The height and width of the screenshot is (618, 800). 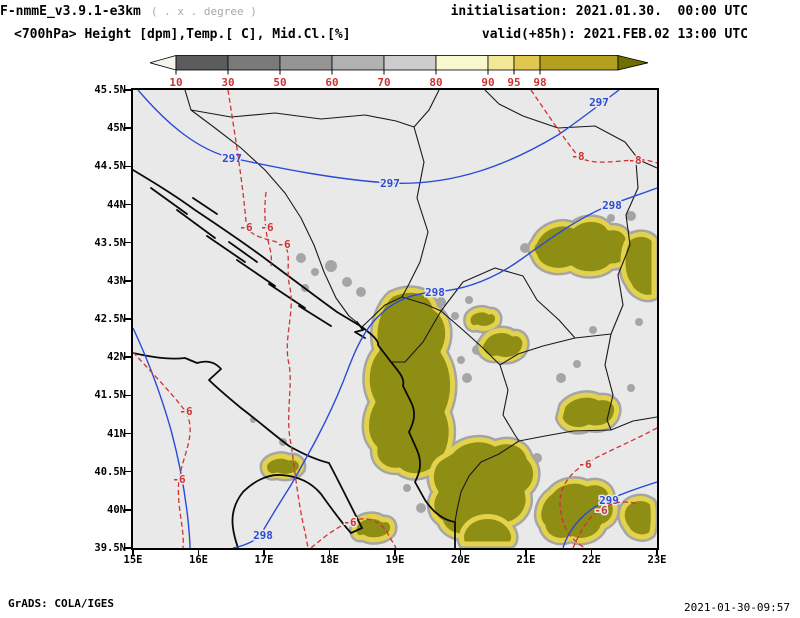 I want to click on lat-tick-label: 44N, so click(x=116, y=204).